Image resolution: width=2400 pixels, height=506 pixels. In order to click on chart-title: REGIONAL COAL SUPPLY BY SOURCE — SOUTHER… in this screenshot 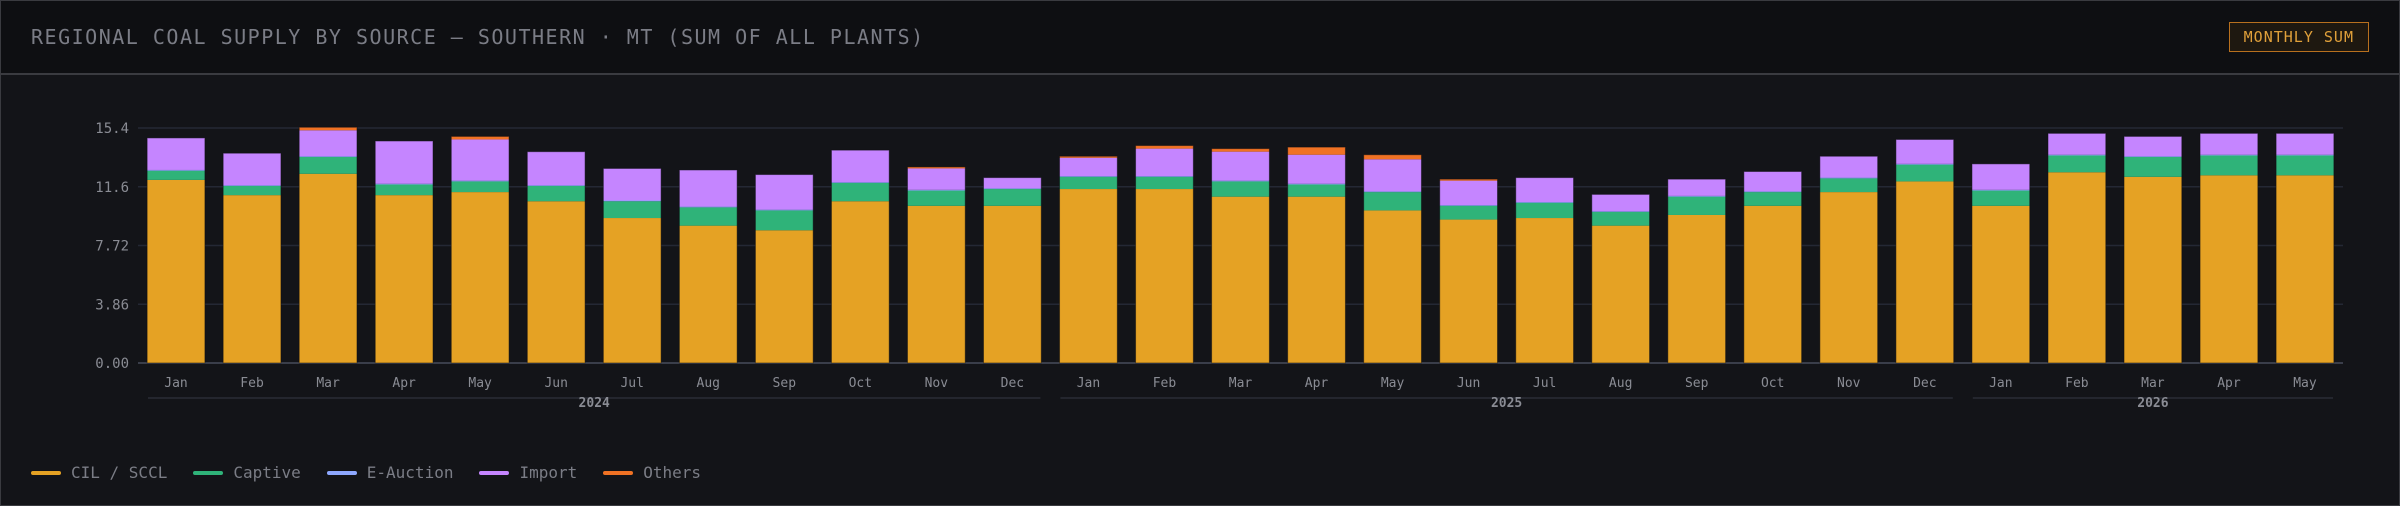, I will do `click(478, 37)`.